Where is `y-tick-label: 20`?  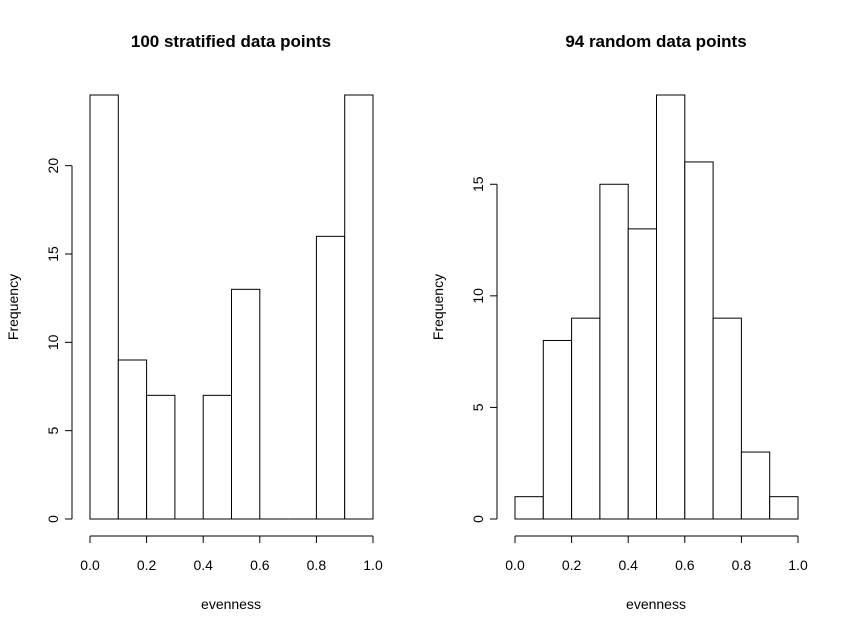 y-tick-label: 20 is located at coordinates (53, 166).